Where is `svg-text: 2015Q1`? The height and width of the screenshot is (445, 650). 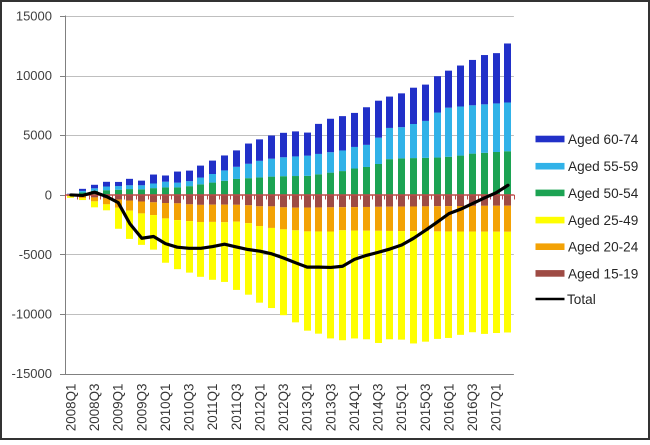
svg-text: 2015Q1 is located at coordinates (401, 408).